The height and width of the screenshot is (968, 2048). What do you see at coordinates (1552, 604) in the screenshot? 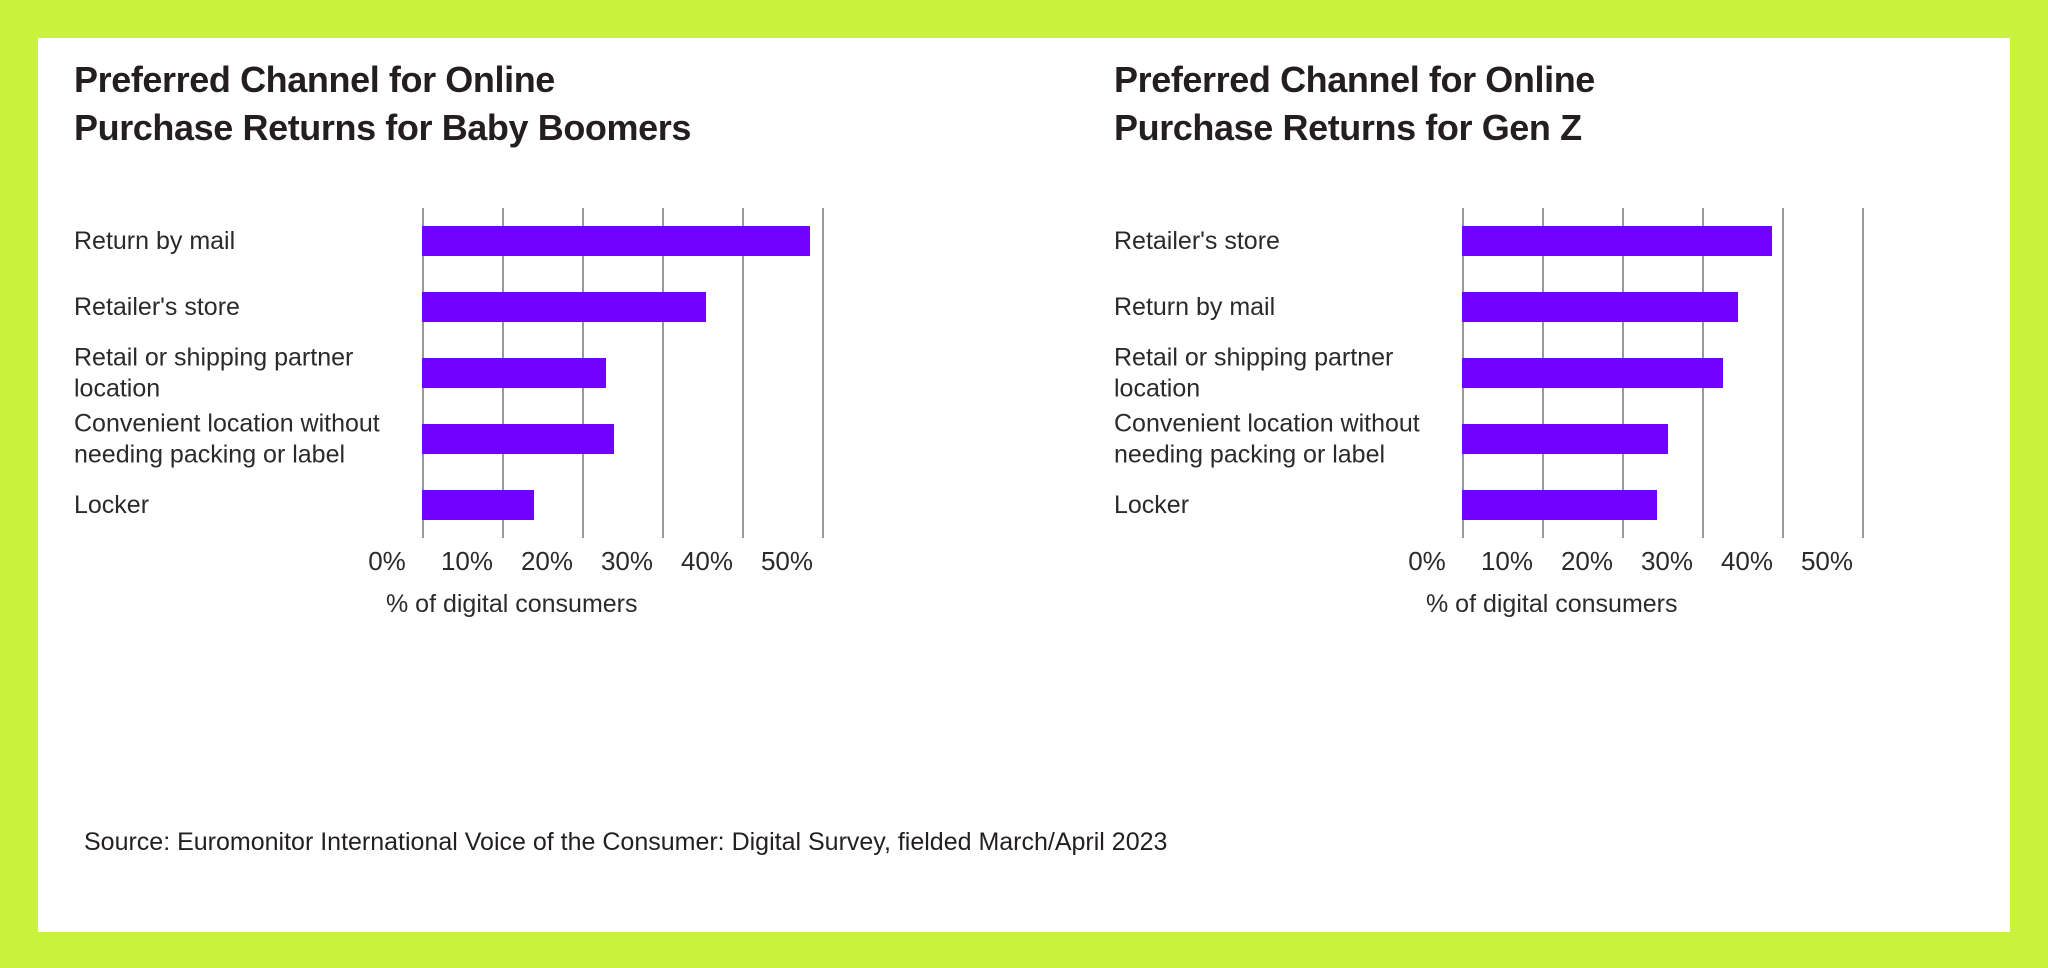
I see `x-axis-caption-gen-z: % of digital consumers` at bounding box center [1552, 604].